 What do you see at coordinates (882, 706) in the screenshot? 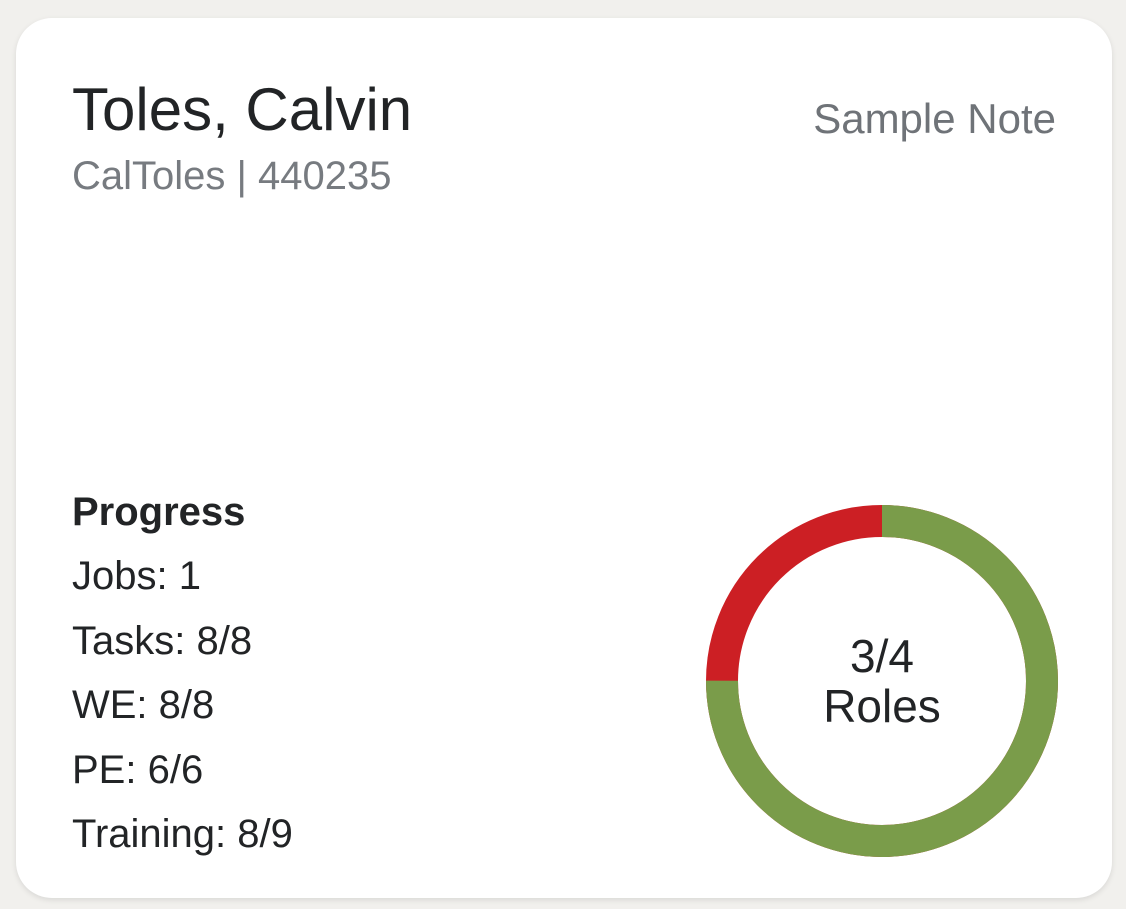
I see `roles-label: Roles` at bounding box center [882, 706].